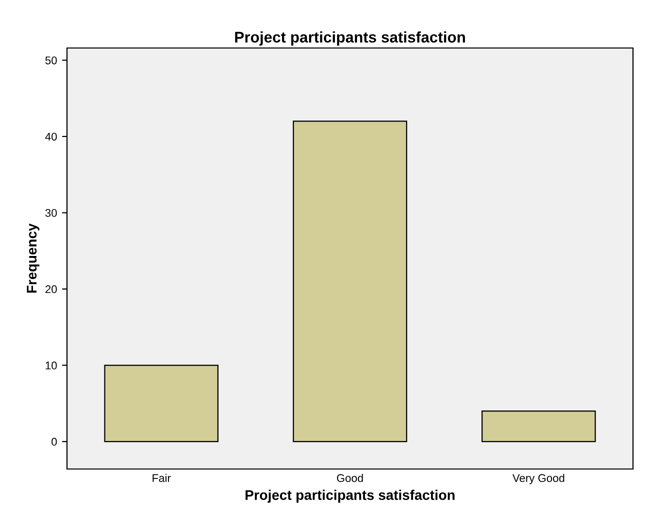 The height and width of the screenshot is (524, 645). Describe the element at coordinates (349, 478) in the screenshot. I see `x-tick-label: Good` at that location.